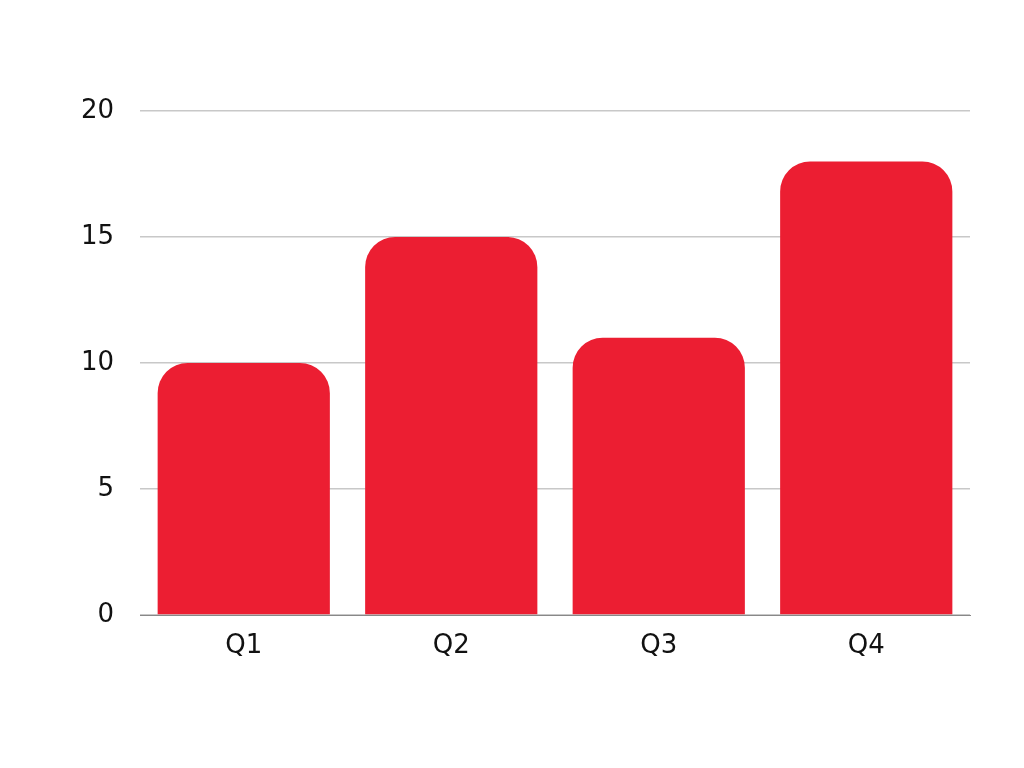 This screenshot has width=1024, height=768. I want to click on x-tick-label: Q4, so click(866, 644).